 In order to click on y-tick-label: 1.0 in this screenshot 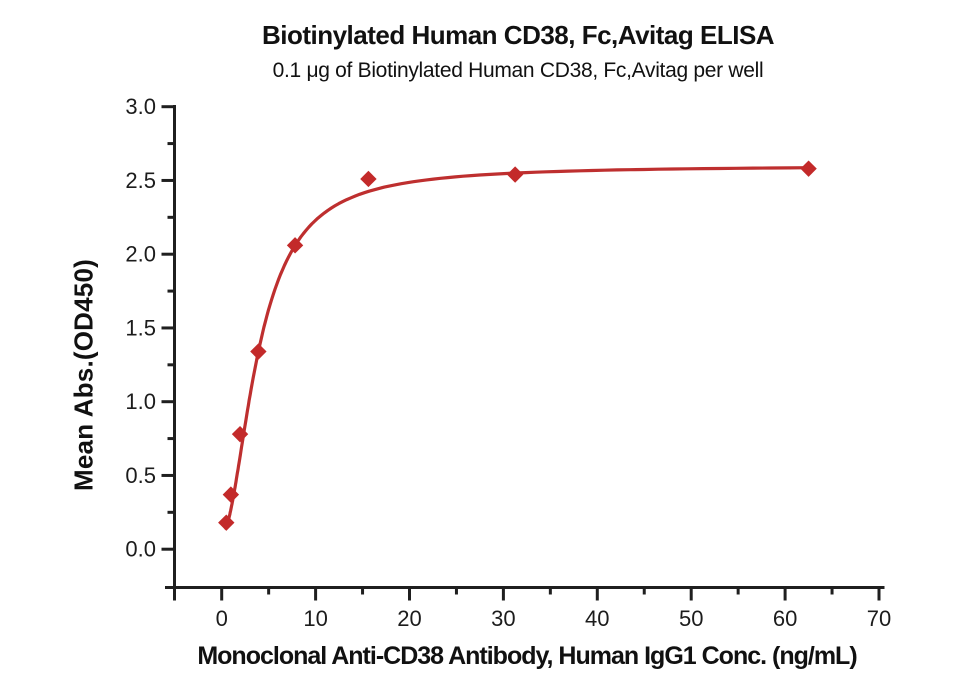, I will do `click(140, 401)`.